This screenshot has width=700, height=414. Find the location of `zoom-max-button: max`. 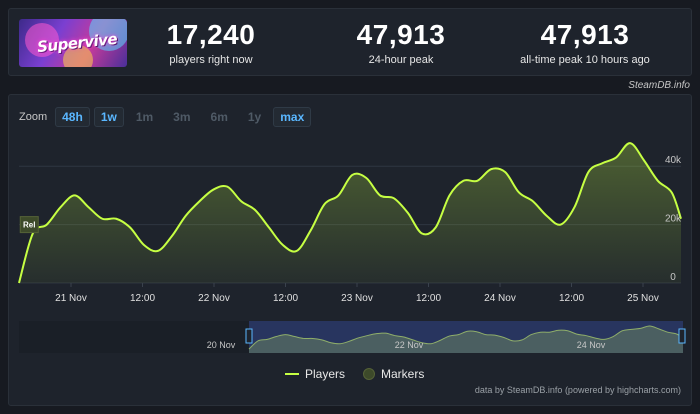

zoom-max-button: max is located at coordinates (292, 117).